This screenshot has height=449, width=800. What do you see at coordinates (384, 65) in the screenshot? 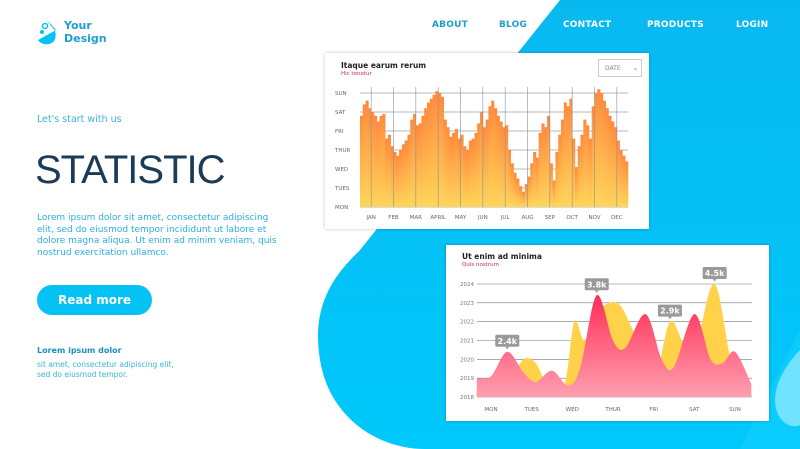
I see `chart-title: Itaque earum rerum` at bounding box center [384, 65].